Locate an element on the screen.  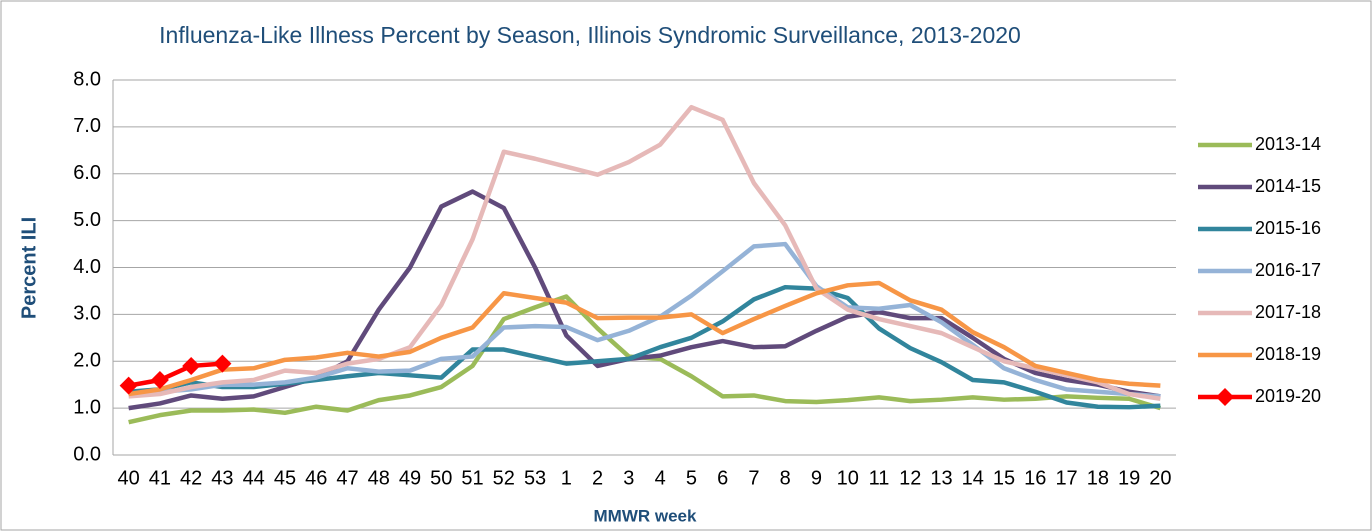
legend-label: 2014-15 is located at coordinates (1288, 186).